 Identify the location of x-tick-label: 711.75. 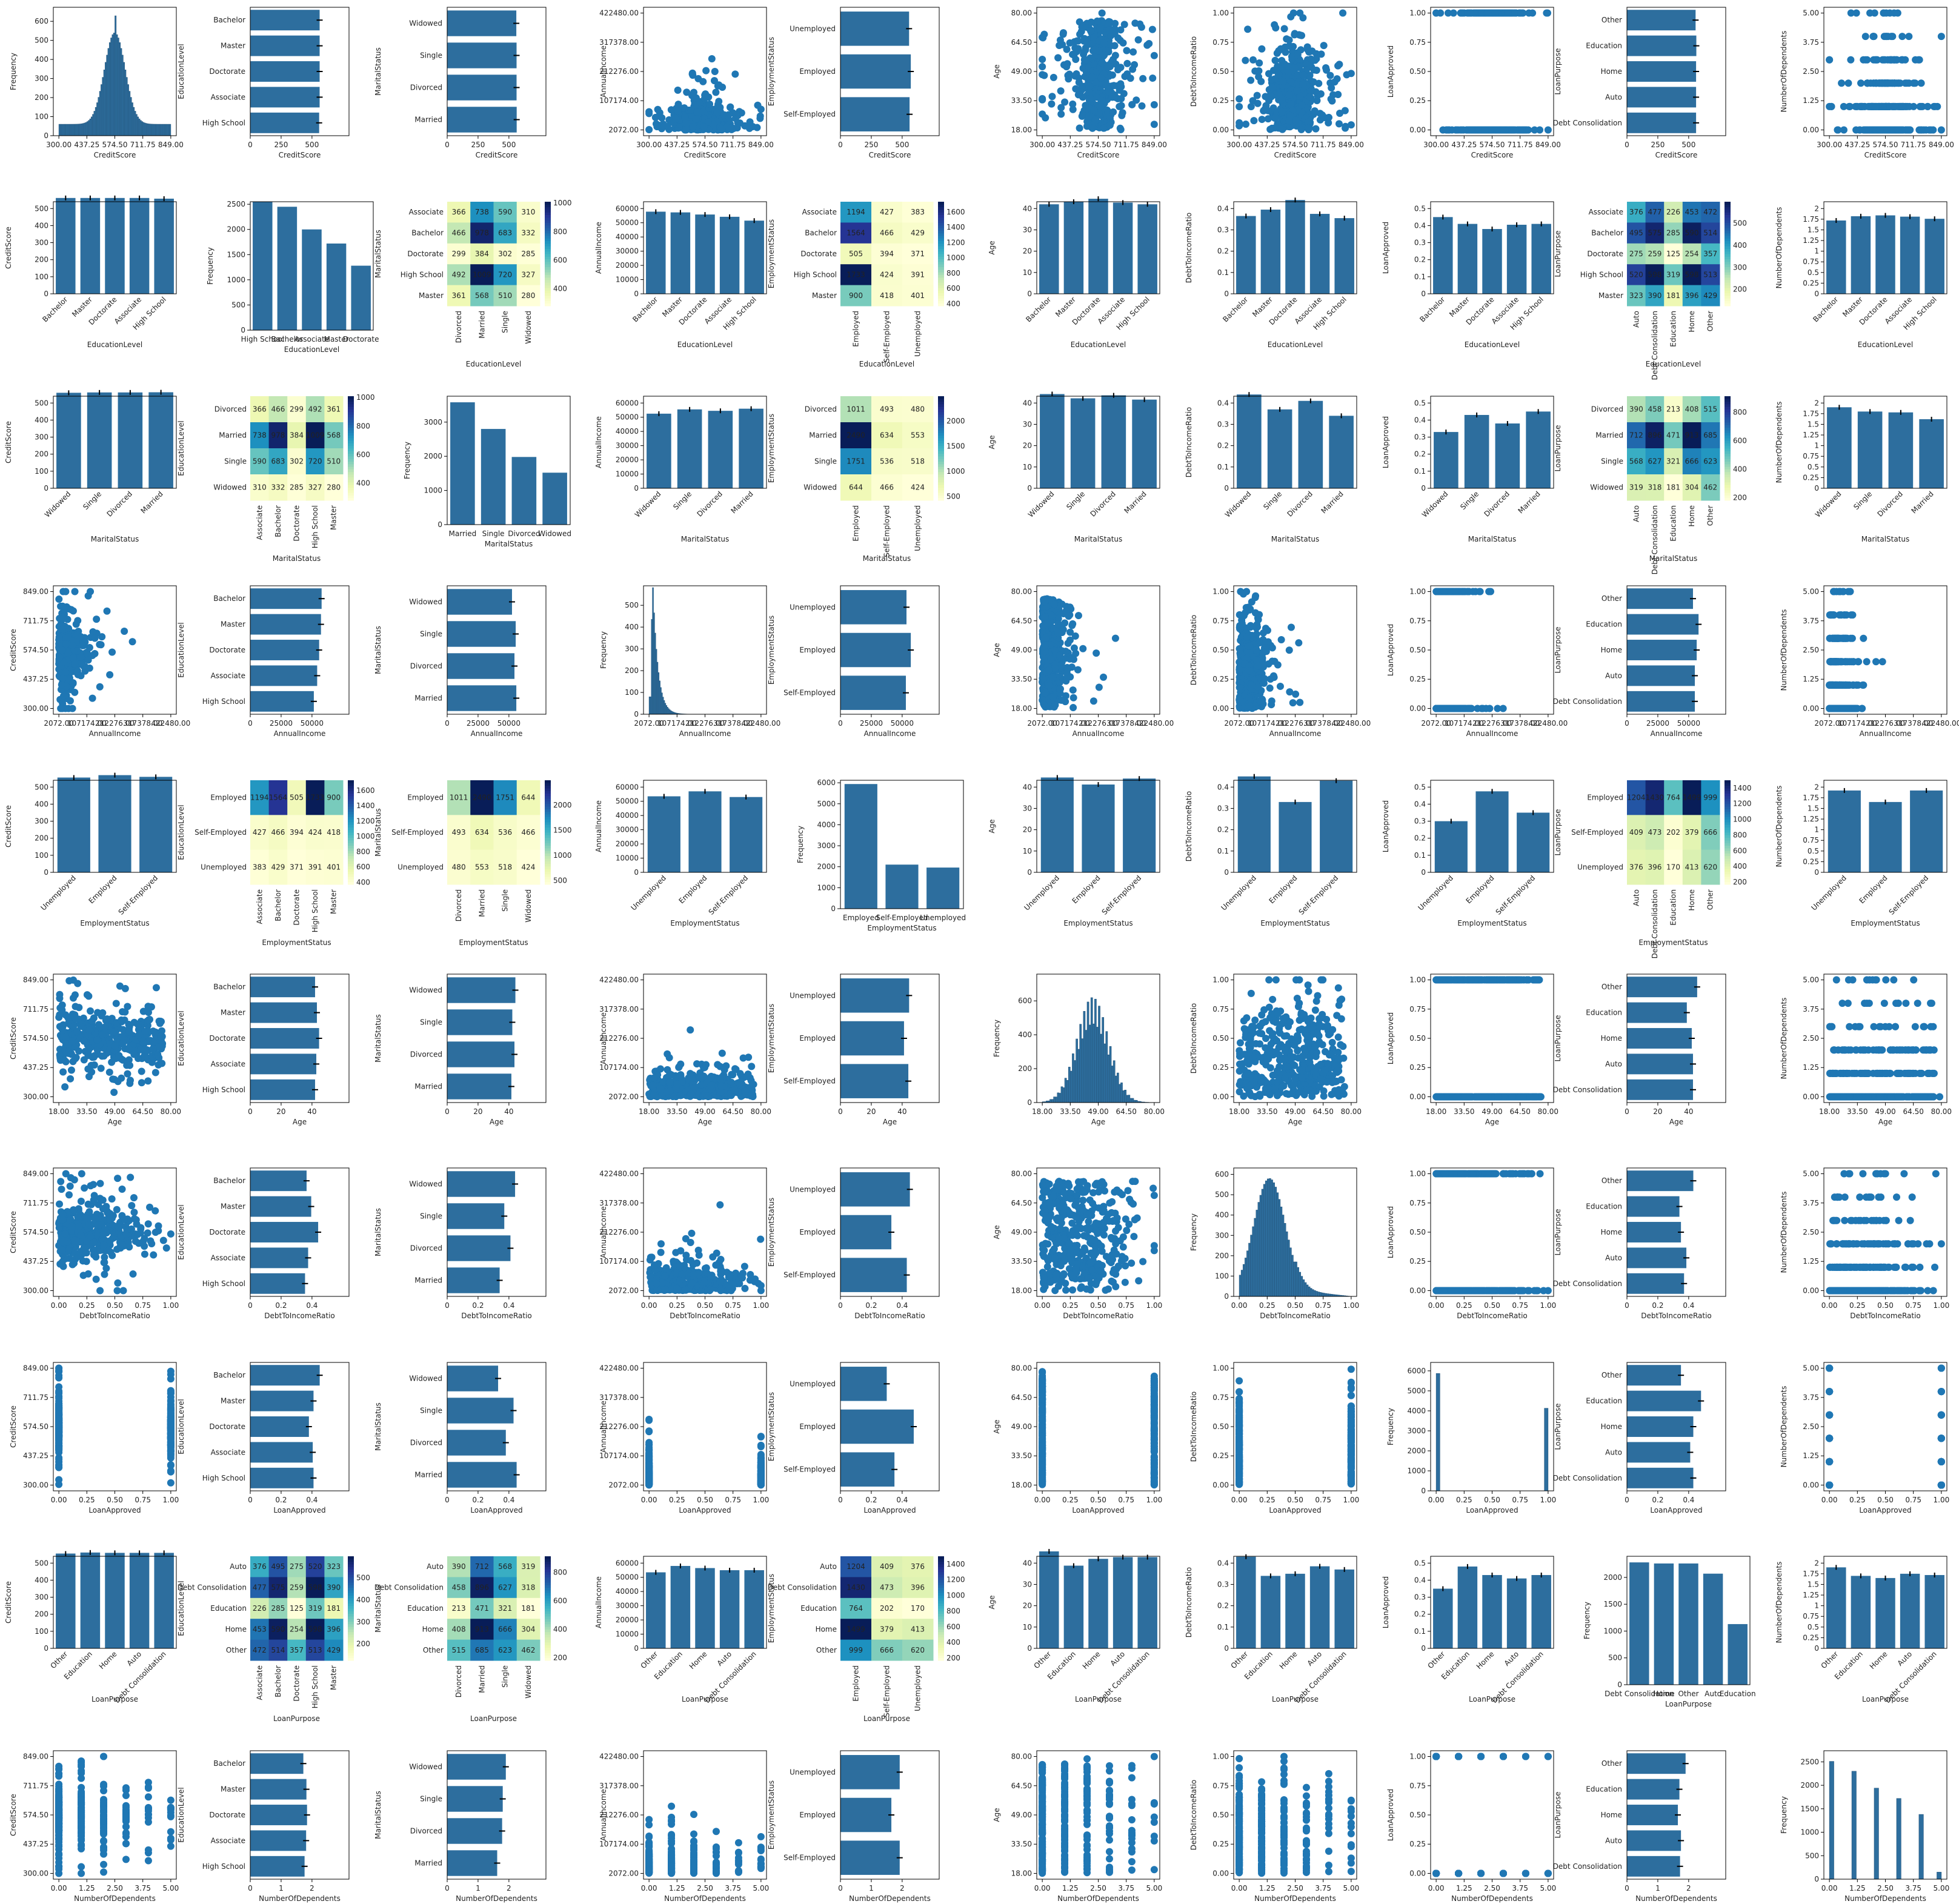
(143, 145).